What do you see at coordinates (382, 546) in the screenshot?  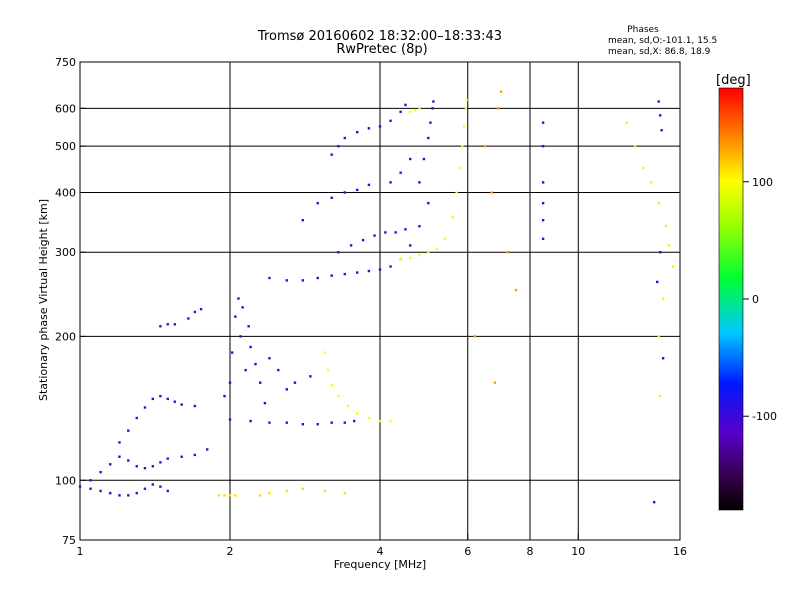 I see `x-axis: 1 2 4 6 8 10 16` at bounding box center [382, 546].